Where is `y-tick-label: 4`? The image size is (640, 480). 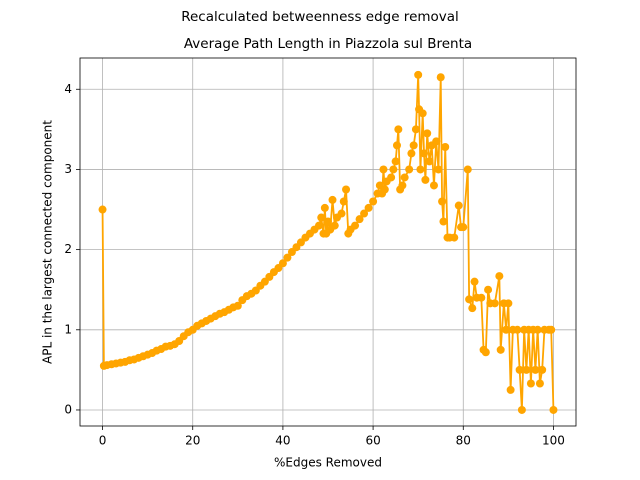
y-tick-label: 4 is located at coordinates (68, 89).